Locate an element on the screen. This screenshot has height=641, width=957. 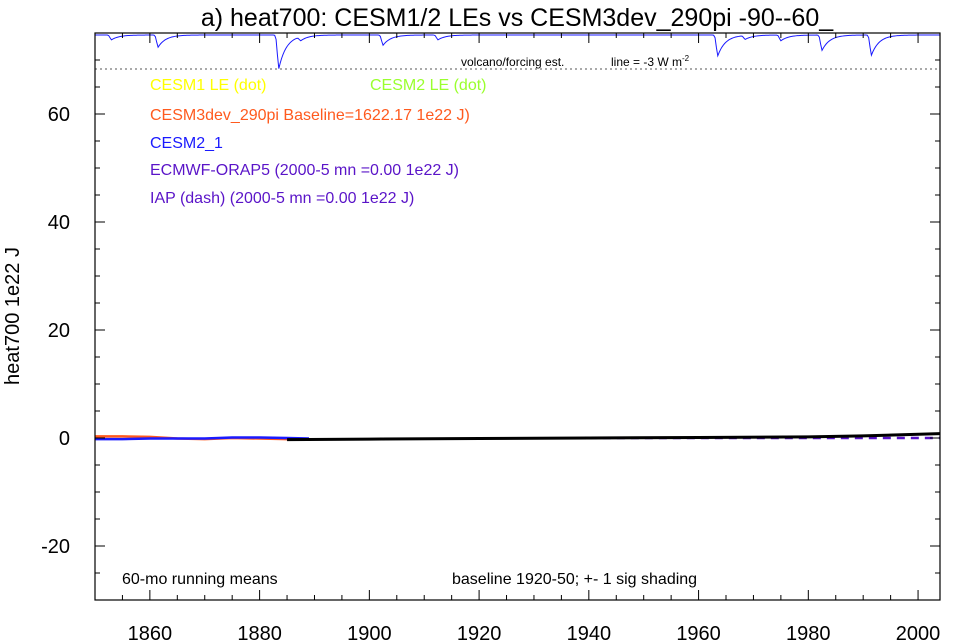
y-axis-label: heat700 1e22 J is located at coordinates (13, 316).